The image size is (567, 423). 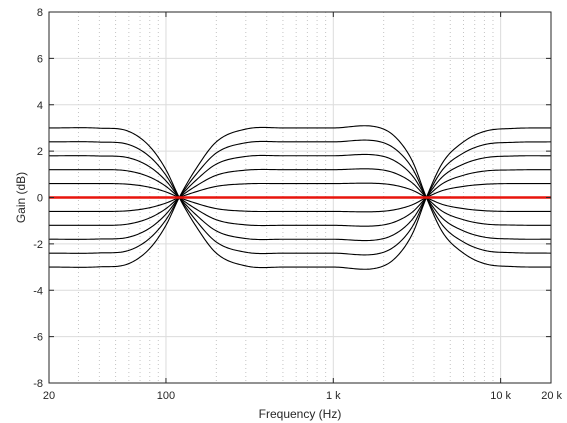 I want to click on y-tick-label: -2, so click(x=38, y=245).